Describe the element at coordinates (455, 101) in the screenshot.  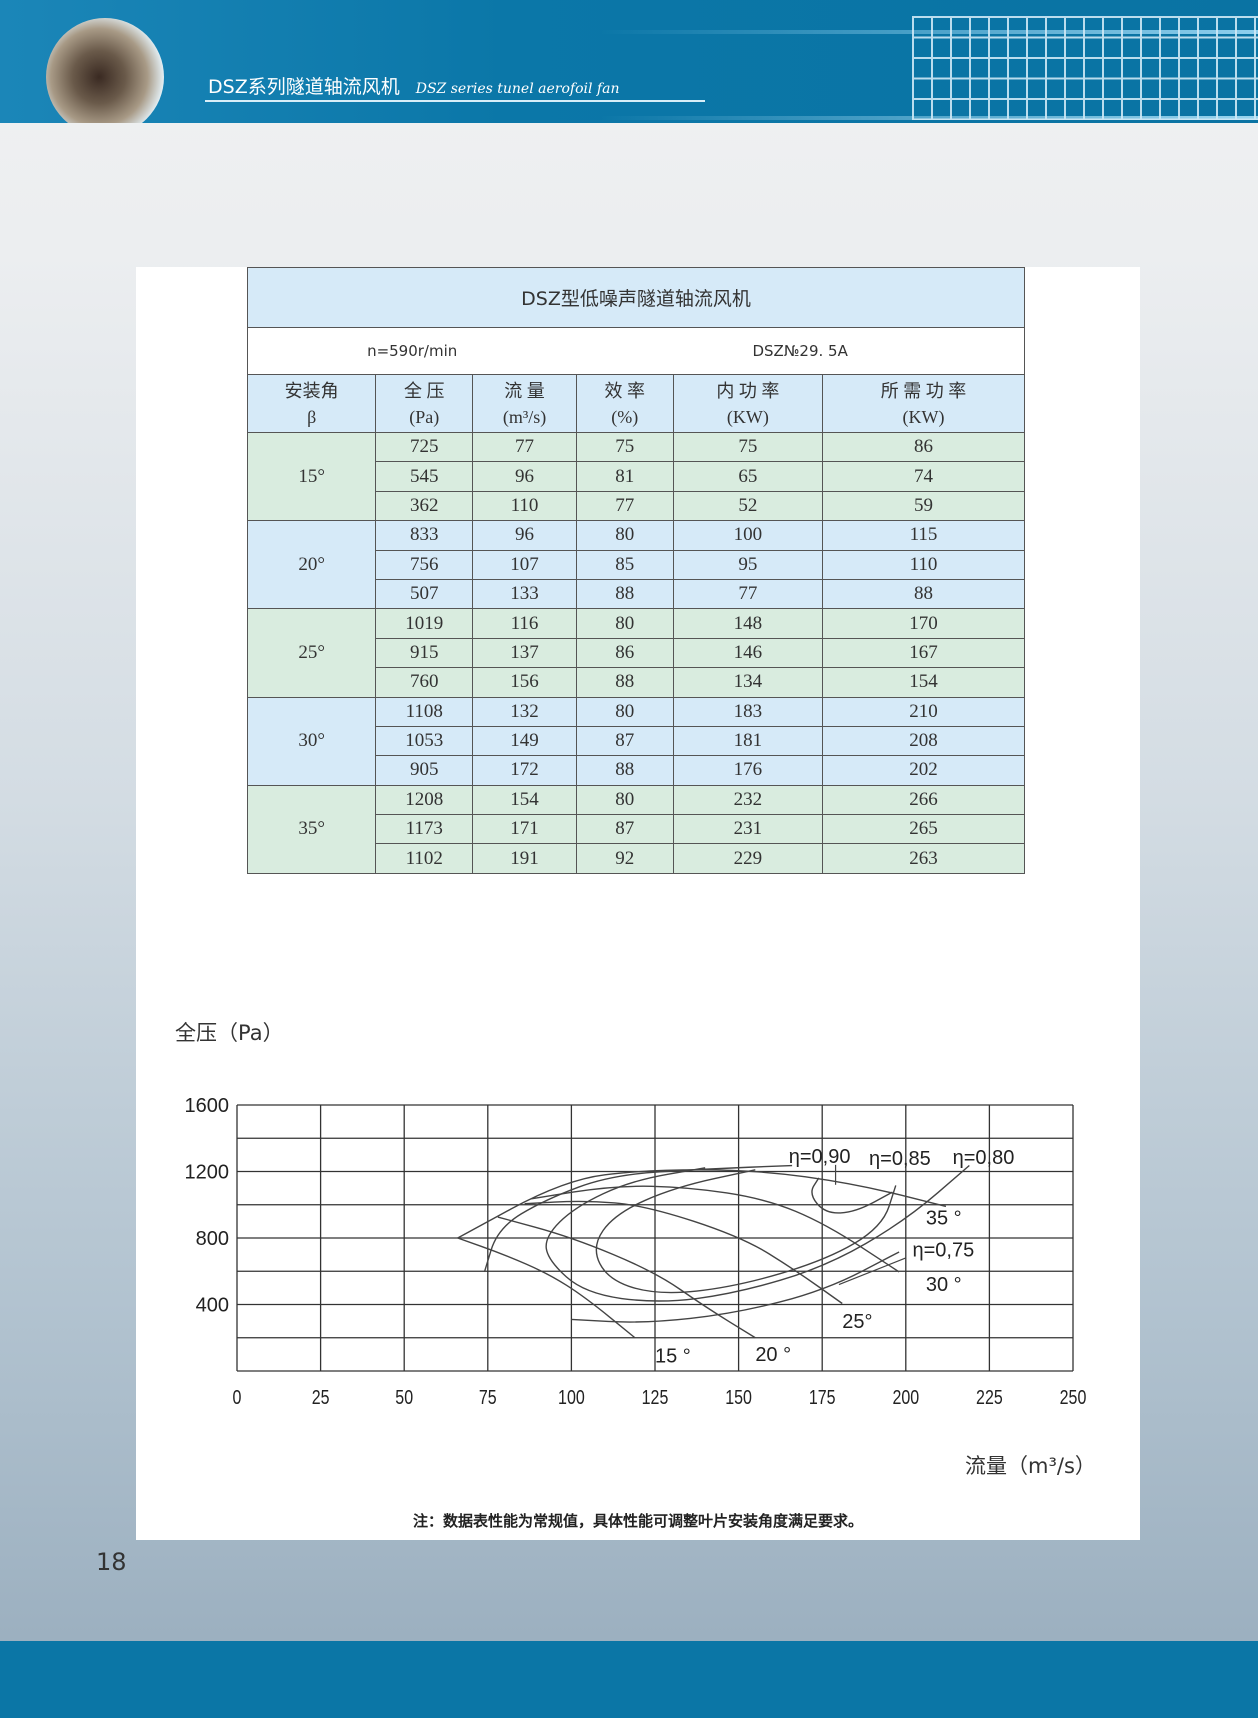
I see `banner-underline` at that location.